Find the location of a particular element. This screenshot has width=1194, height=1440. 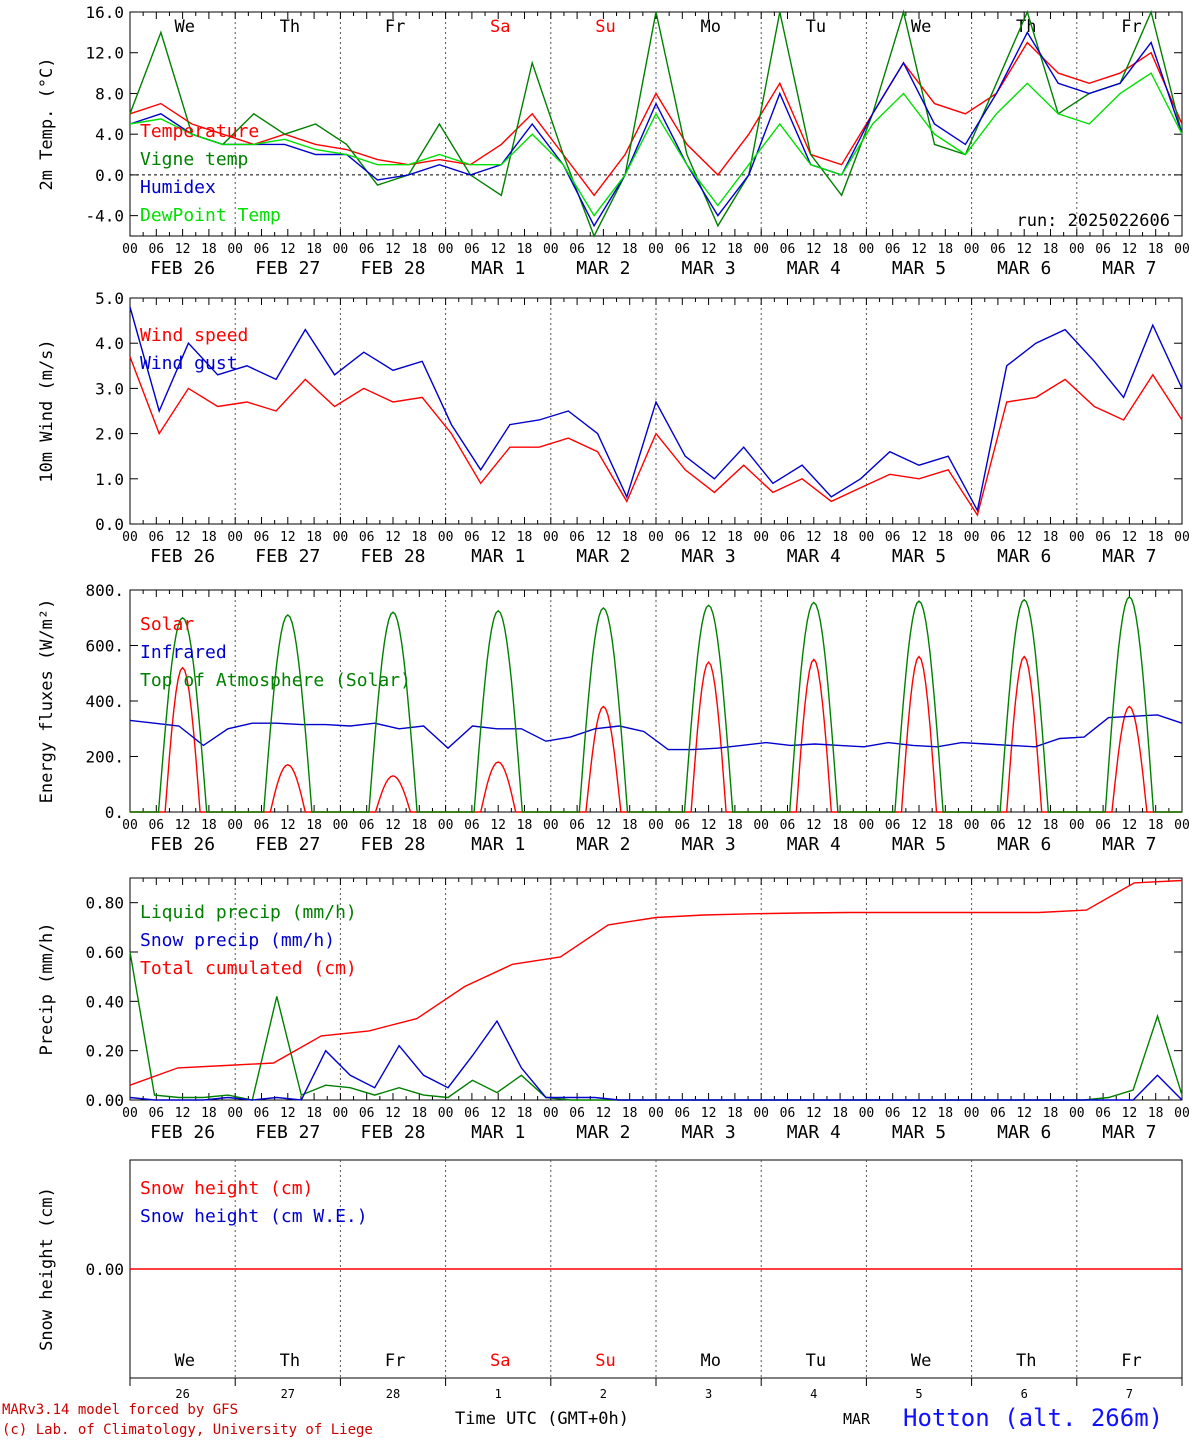

date-label: MAR 2 is located at coordinates (603, 268).